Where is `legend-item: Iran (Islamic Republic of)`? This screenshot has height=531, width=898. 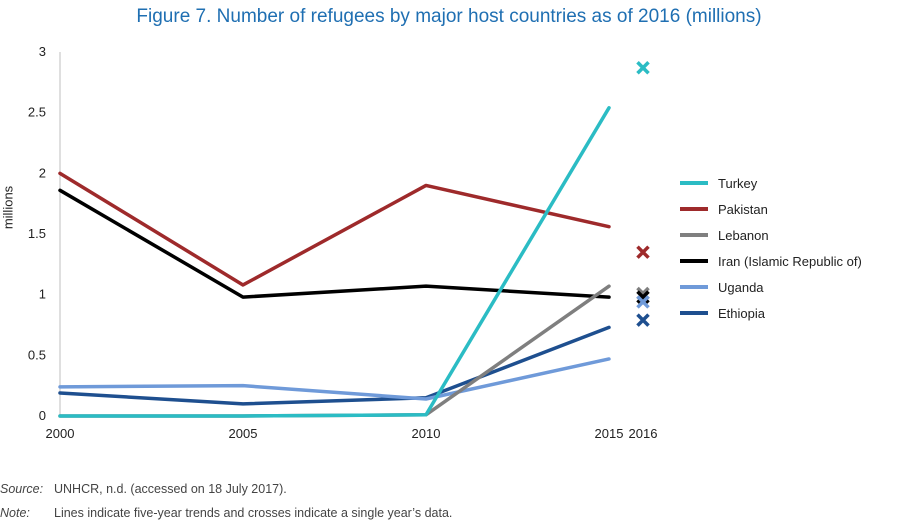
legend-item: Iran (Islamic Republic of) is located at coordinates (771, 261).